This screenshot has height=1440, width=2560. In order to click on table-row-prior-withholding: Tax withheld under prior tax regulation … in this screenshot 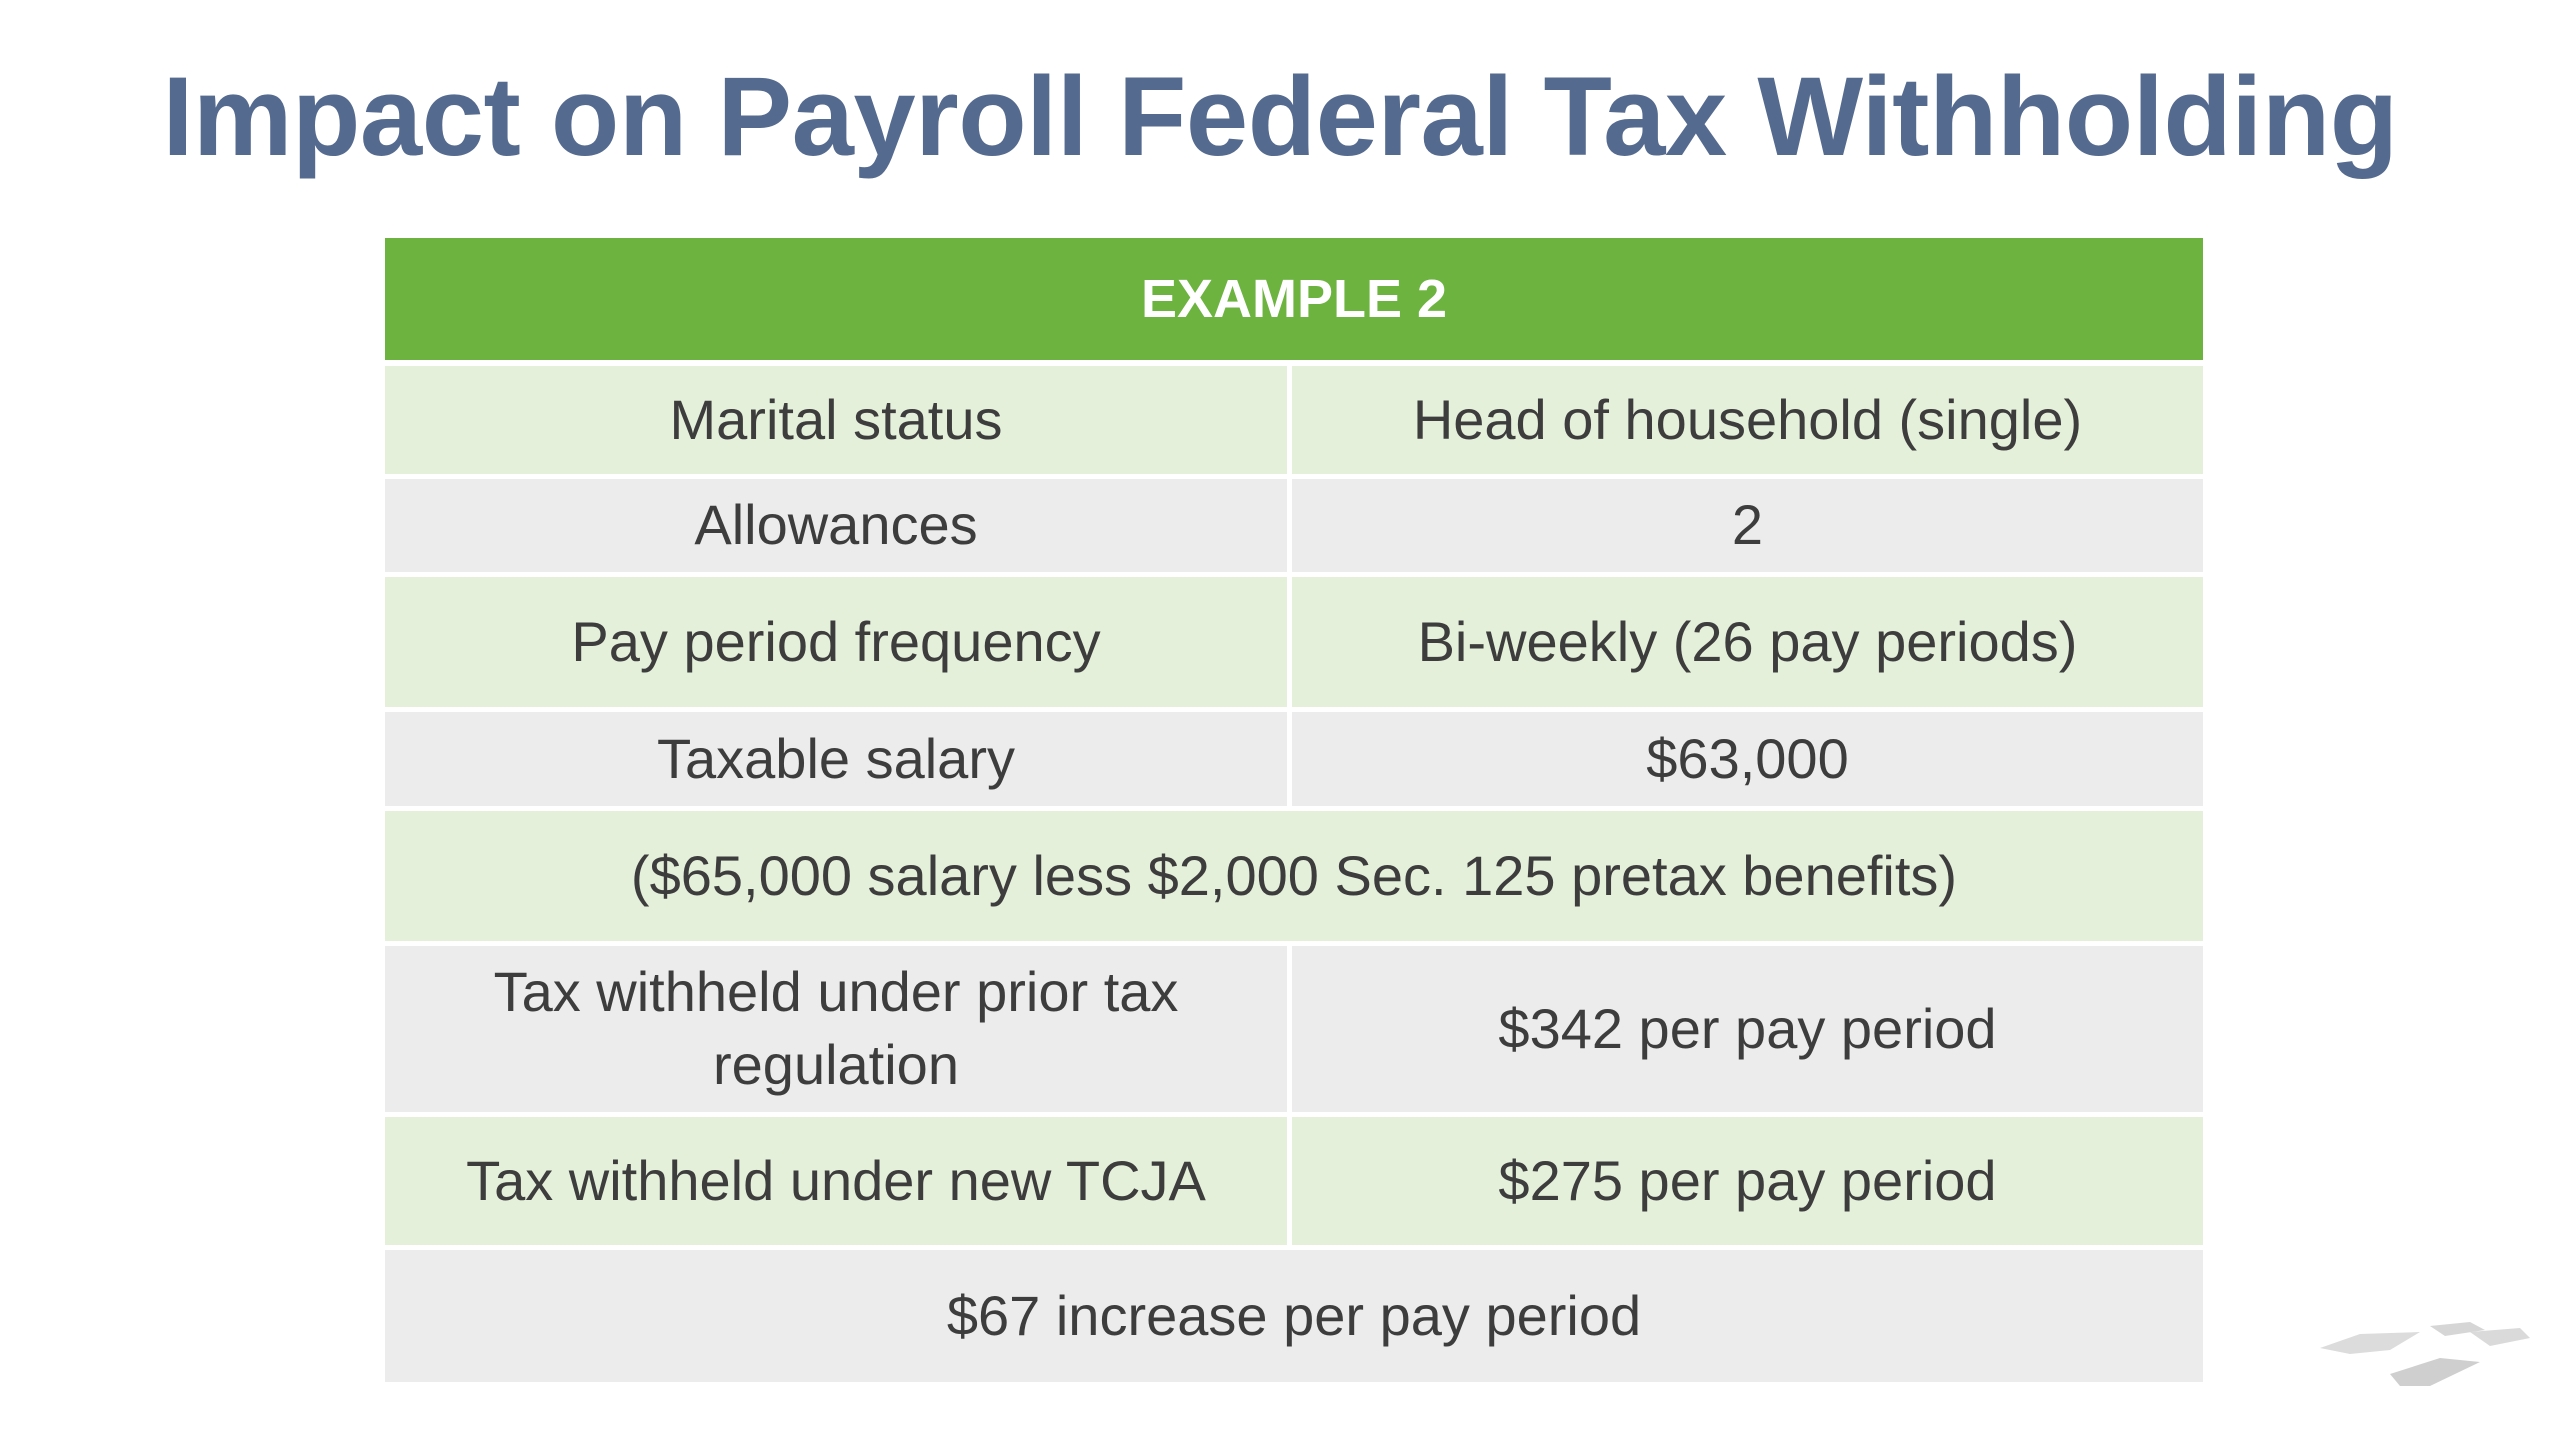, I will do `click(1294, 1029)`.